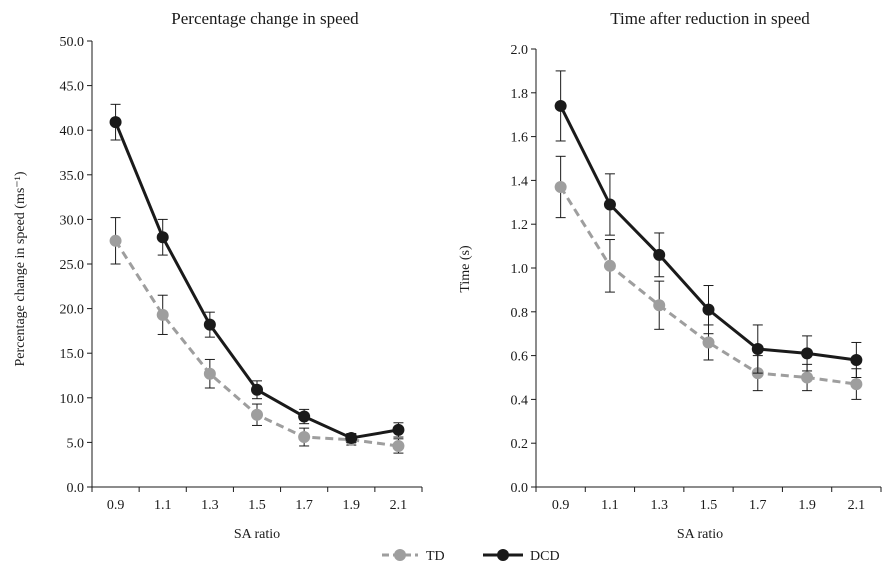  Describe the element at coordinates (72, 176) in the screenshot. I see `chart-1-ytick-label: 35.0` at that location.